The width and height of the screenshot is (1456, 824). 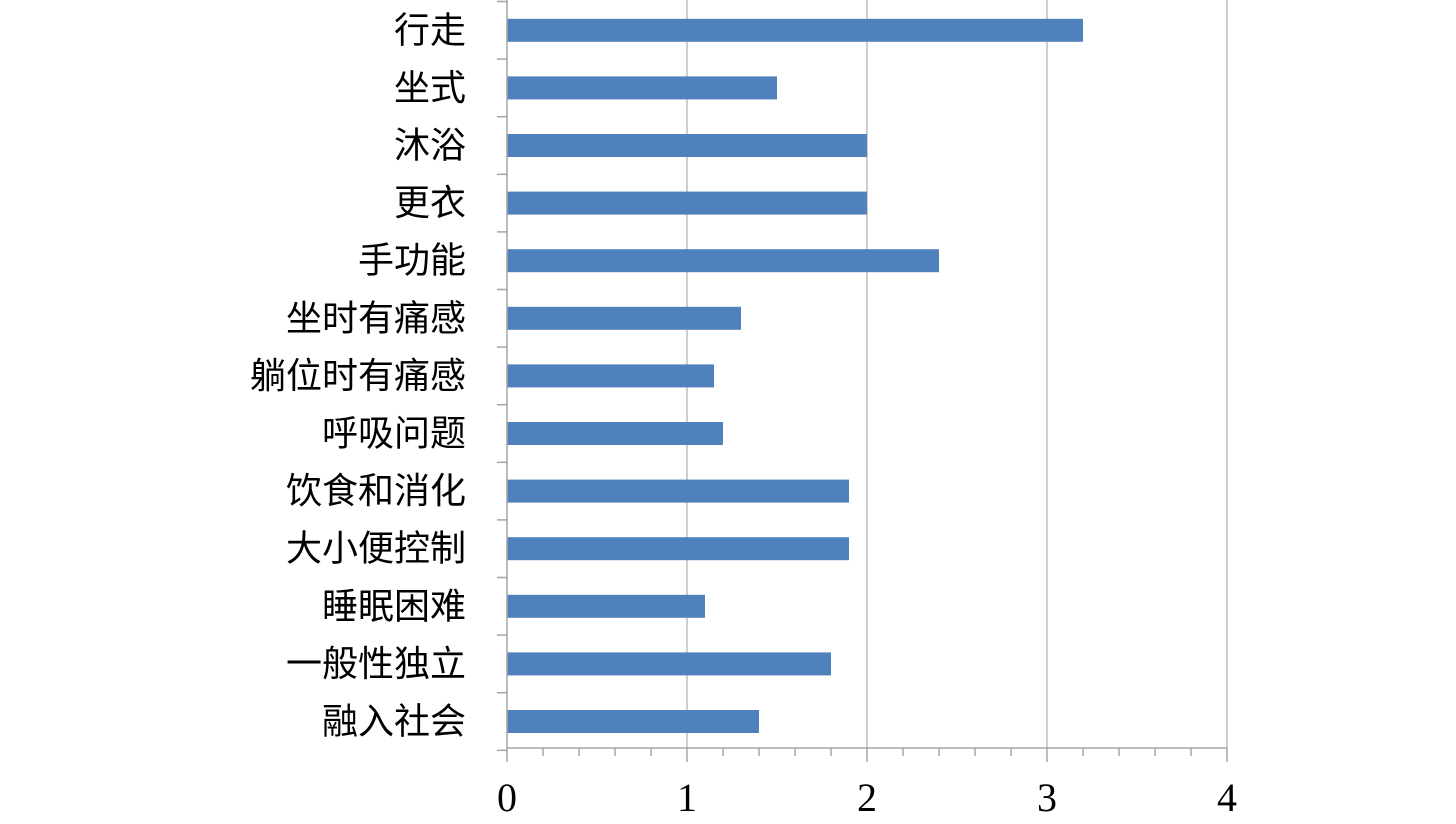 I want to click on category-label-12: 融入社会, so click(x=394, y=722).